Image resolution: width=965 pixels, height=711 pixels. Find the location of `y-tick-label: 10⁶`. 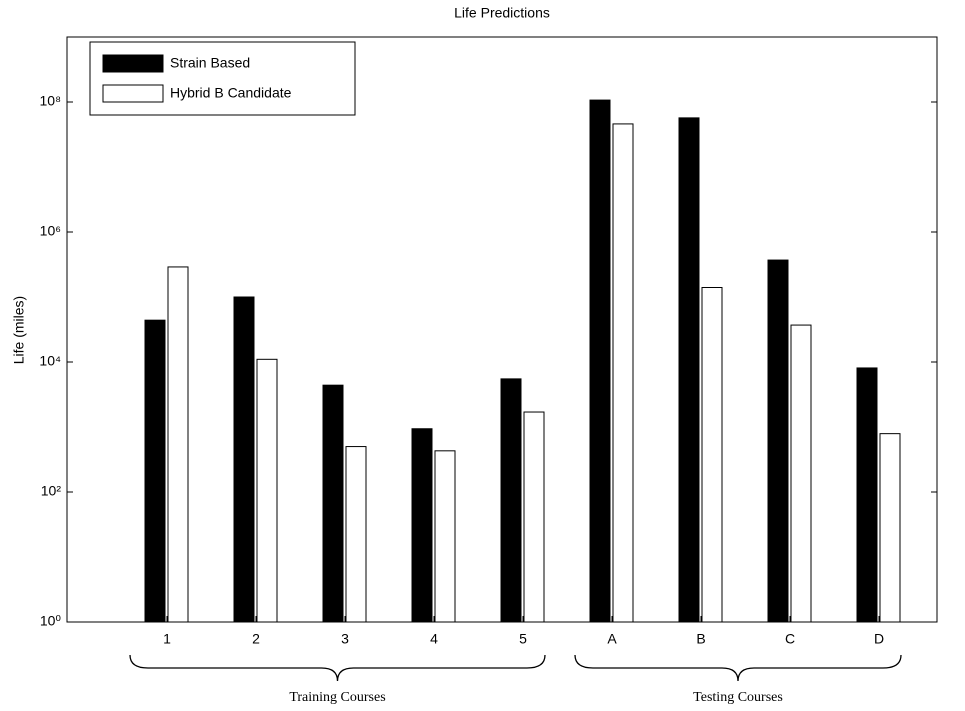

y-tick-label: 10⁶ is located at coordinates (50, 231).